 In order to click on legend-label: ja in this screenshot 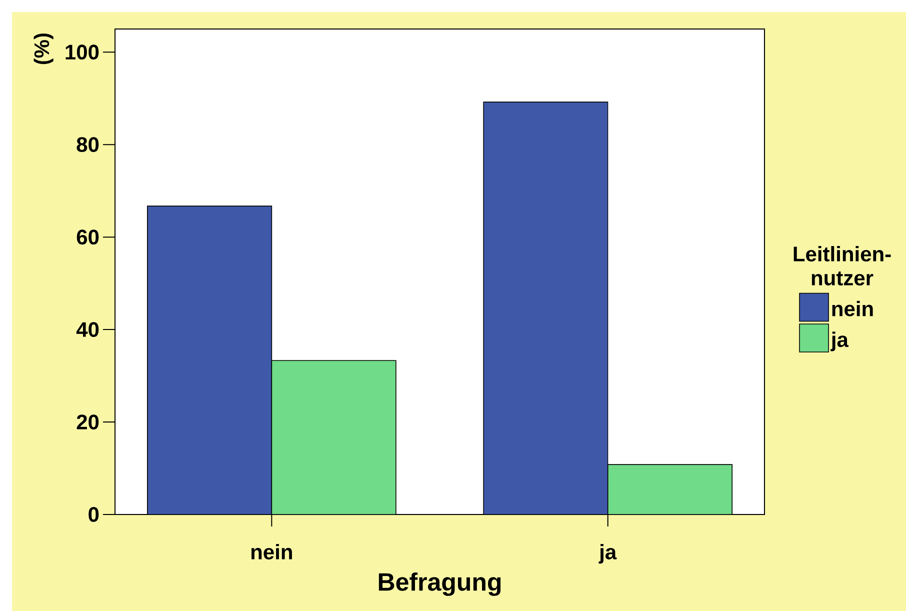, I will do `click(839, 342)`.